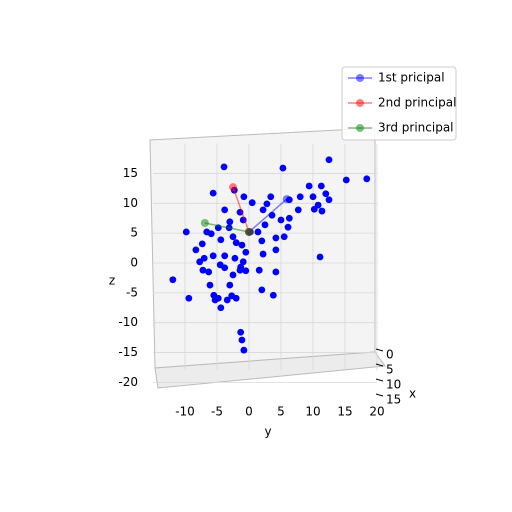 The height and width of the screenshot is (512, 512). I want to click on y-tick-label: 15, so click(344, 412).